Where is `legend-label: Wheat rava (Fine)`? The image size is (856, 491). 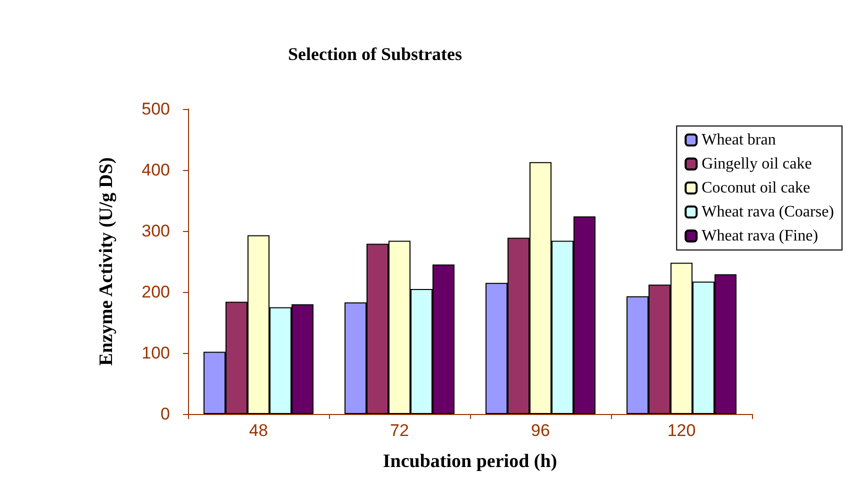 legend-label: Wheat rava (Fine) is located at coordinates (760, 236).